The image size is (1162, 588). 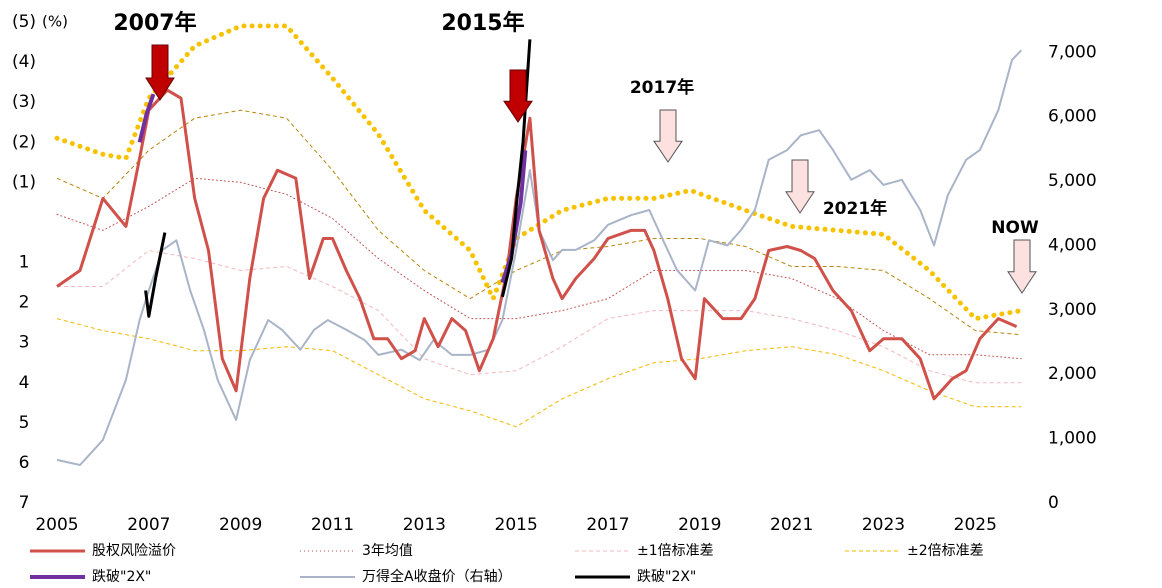 I want to click on legend-label: ±1倍标准差, so click(x=675, y=551).